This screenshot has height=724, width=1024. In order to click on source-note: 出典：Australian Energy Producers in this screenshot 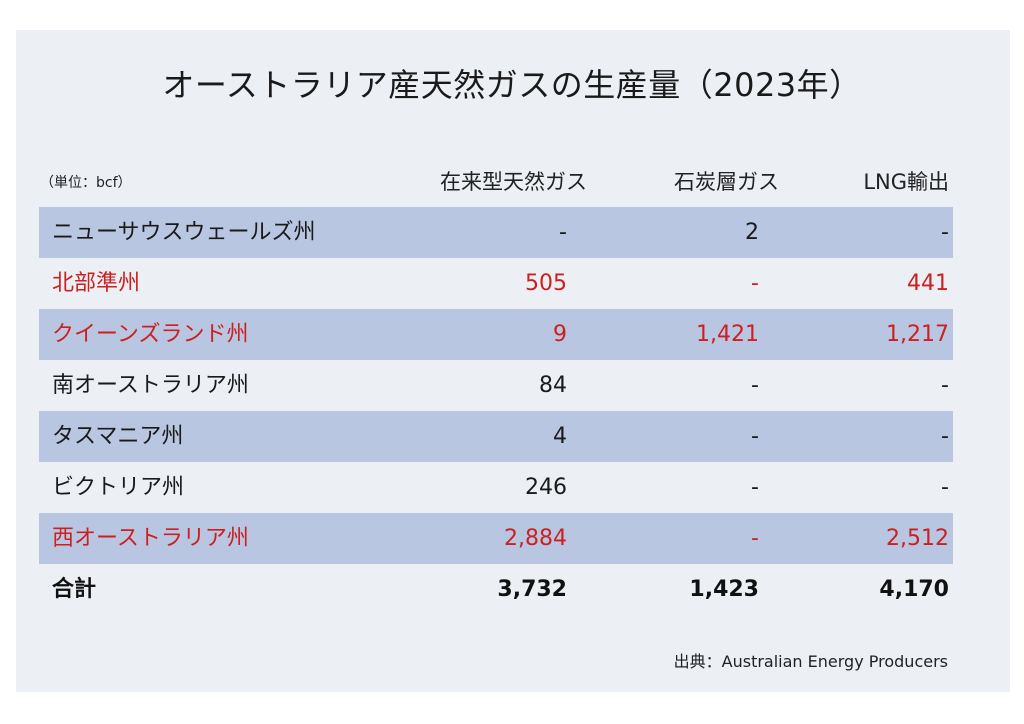, I will do `click(810, 661)`.